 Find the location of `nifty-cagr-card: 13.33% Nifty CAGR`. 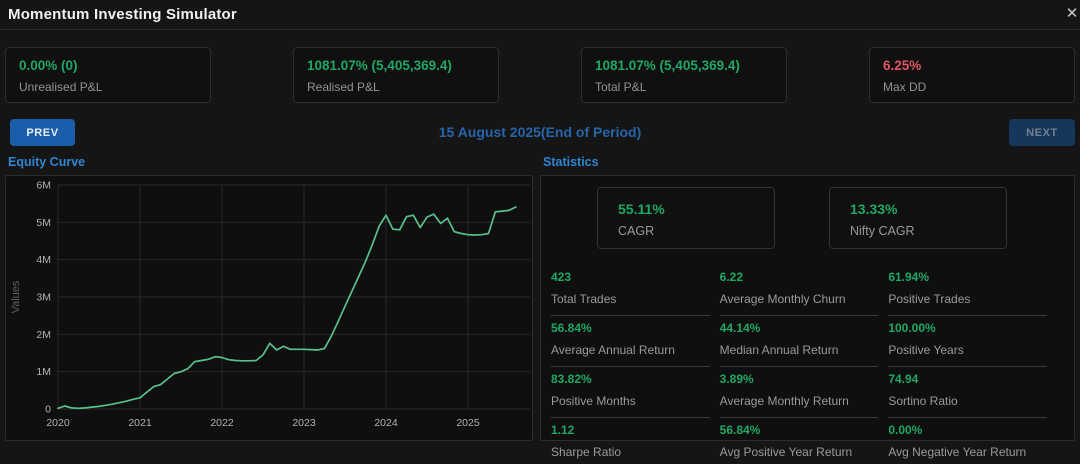

nifty-cagr-card: 13.33% Nifty CAGR is located at coordinates (918, 218).